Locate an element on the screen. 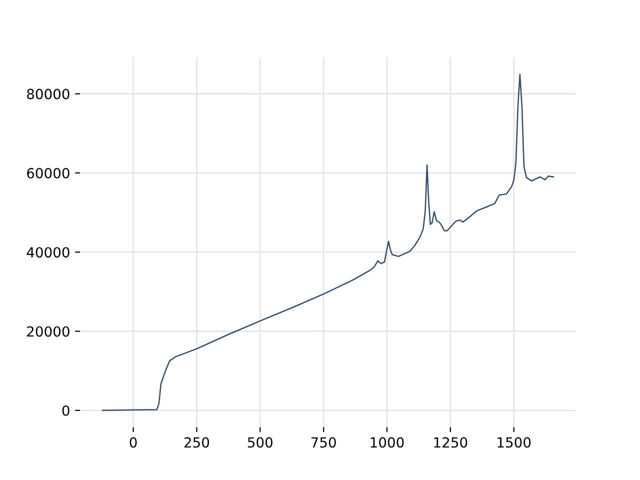  x-tick-label: 0 is located at coordinates (133, 442).